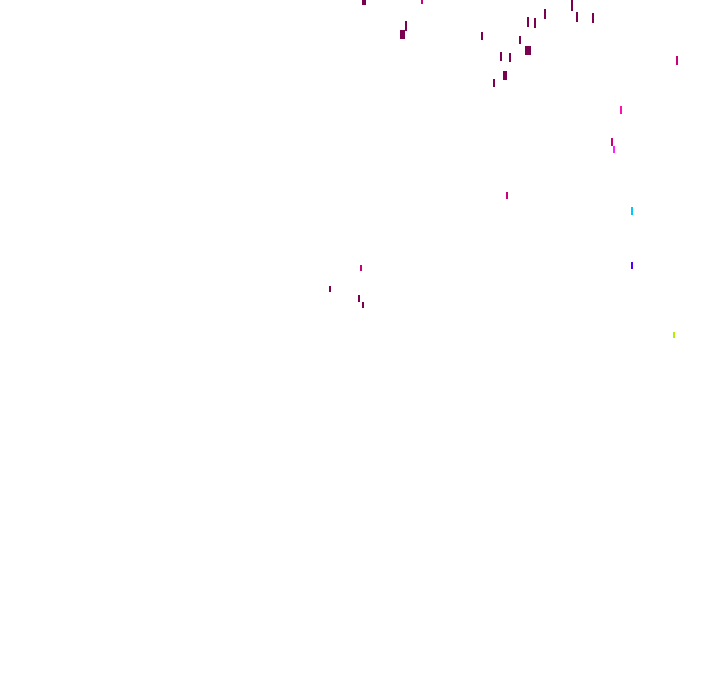  Describe the element at coordinates (614, 149) in the screenshot. I see `mark-violet-pink` at that location.